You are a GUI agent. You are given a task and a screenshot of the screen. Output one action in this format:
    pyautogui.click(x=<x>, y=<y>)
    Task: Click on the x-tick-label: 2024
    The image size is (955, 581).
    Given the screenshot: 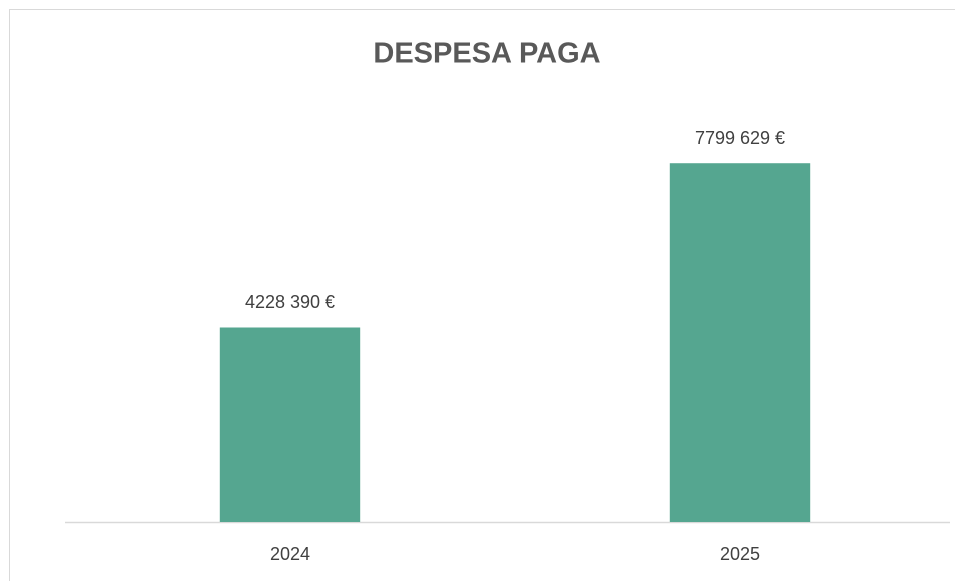 What is the action you would take?
    pyautogui.click(x=290, y=554)
    